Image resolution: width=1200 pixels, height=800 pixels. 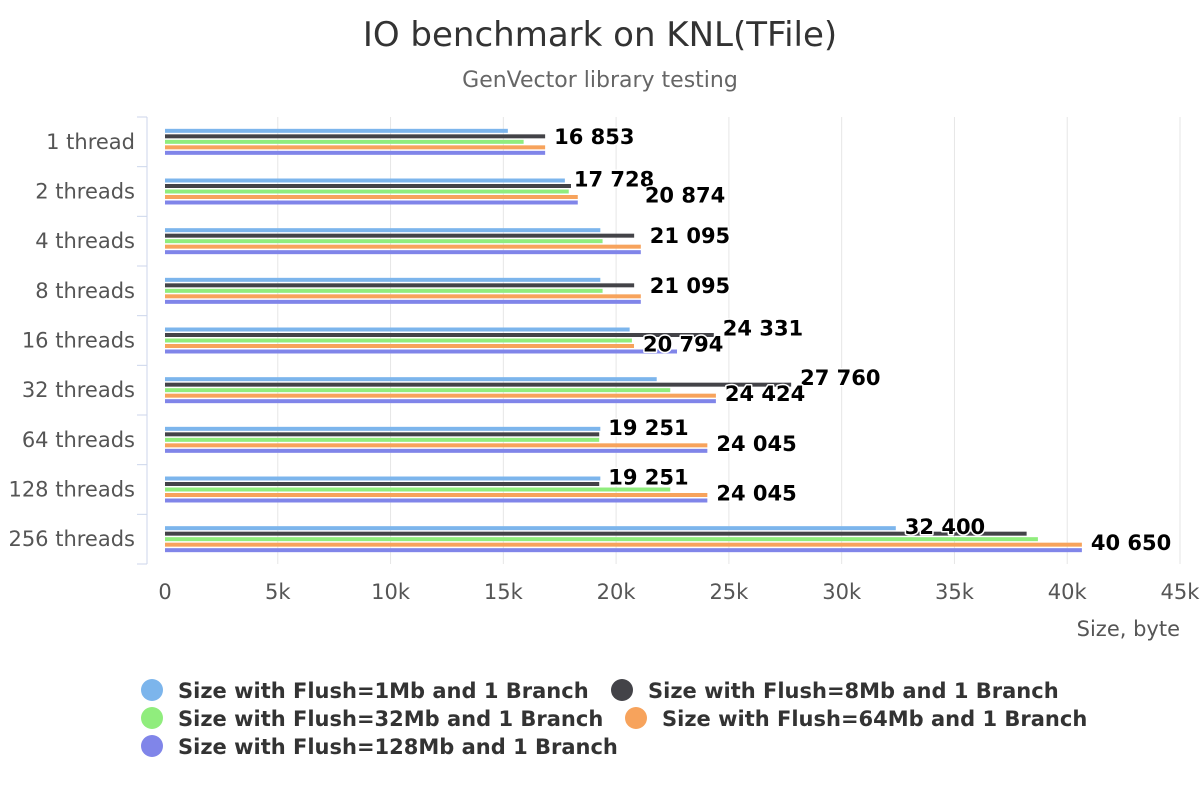 I want to click on y-tick-label: 64 threads, so click(x=78, y=440).